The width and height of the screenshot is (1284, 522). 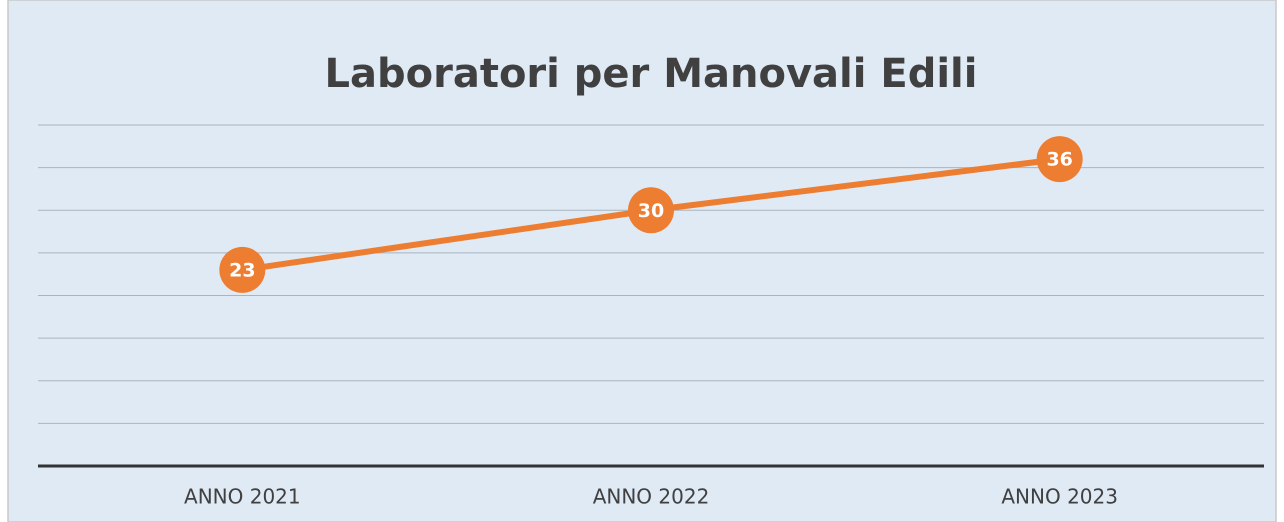 What do you see at coordinates (1059, 497) in the screenshot?
I see `x-tick-label: ANNO 2023` at bounding box center [1059, 497].